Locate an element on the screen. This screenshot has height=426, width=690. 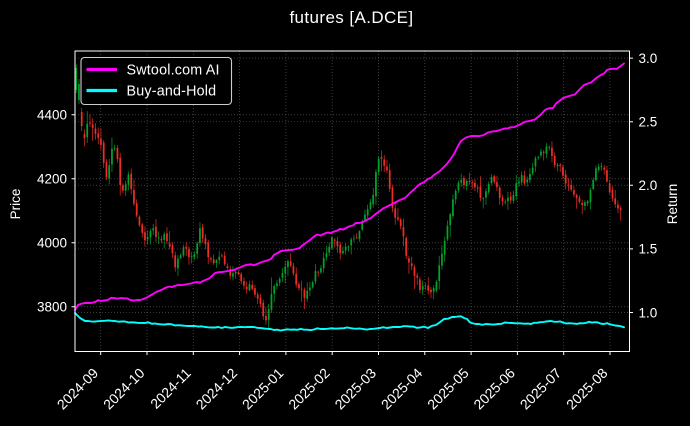
svg-text: Buy-and-Hold is located at coordinates (172, 91).